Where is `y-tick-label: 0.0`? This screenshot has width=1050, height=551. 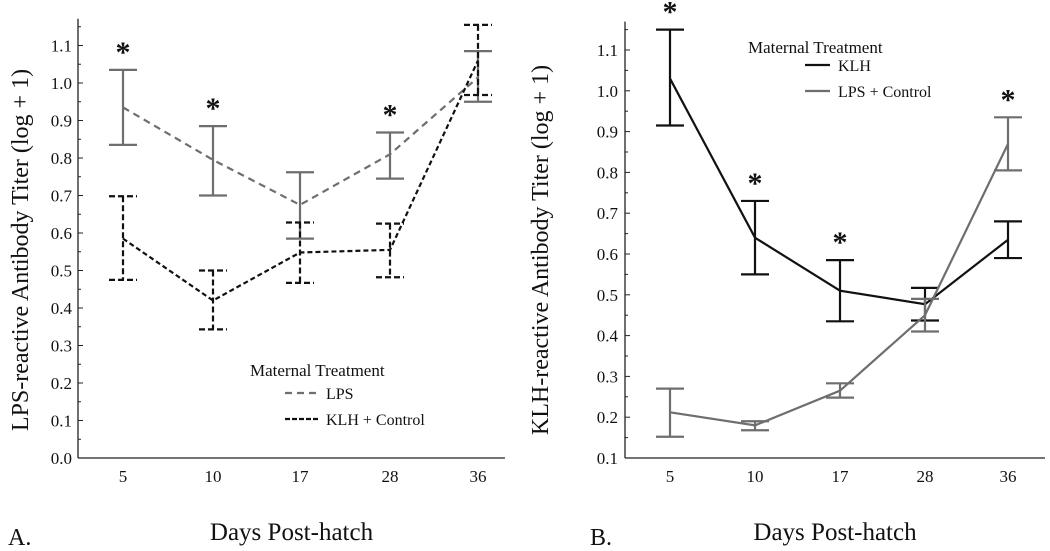 y-tick-label: 0.0 is located at coordinates (61, 458).